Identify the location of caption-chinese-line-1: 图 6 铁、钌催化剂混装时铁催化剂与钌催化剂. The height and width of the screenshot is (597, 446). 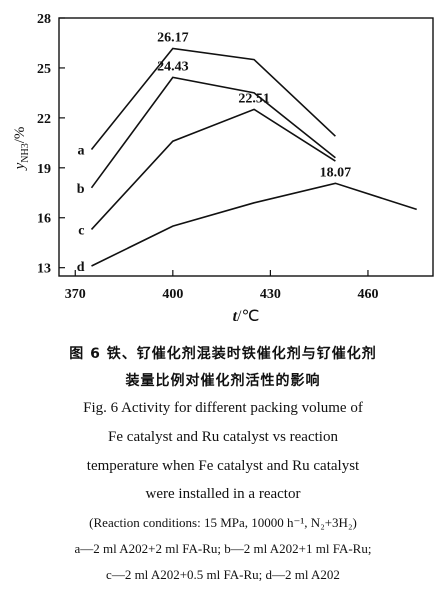
(223, 354).